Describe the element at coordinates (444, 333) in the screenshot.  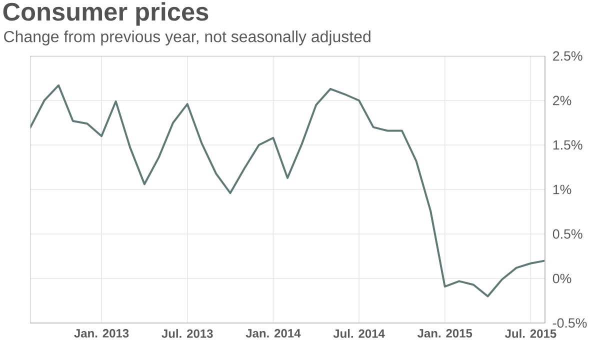
I see `x-tick-label: Jan. 2015` at that location.